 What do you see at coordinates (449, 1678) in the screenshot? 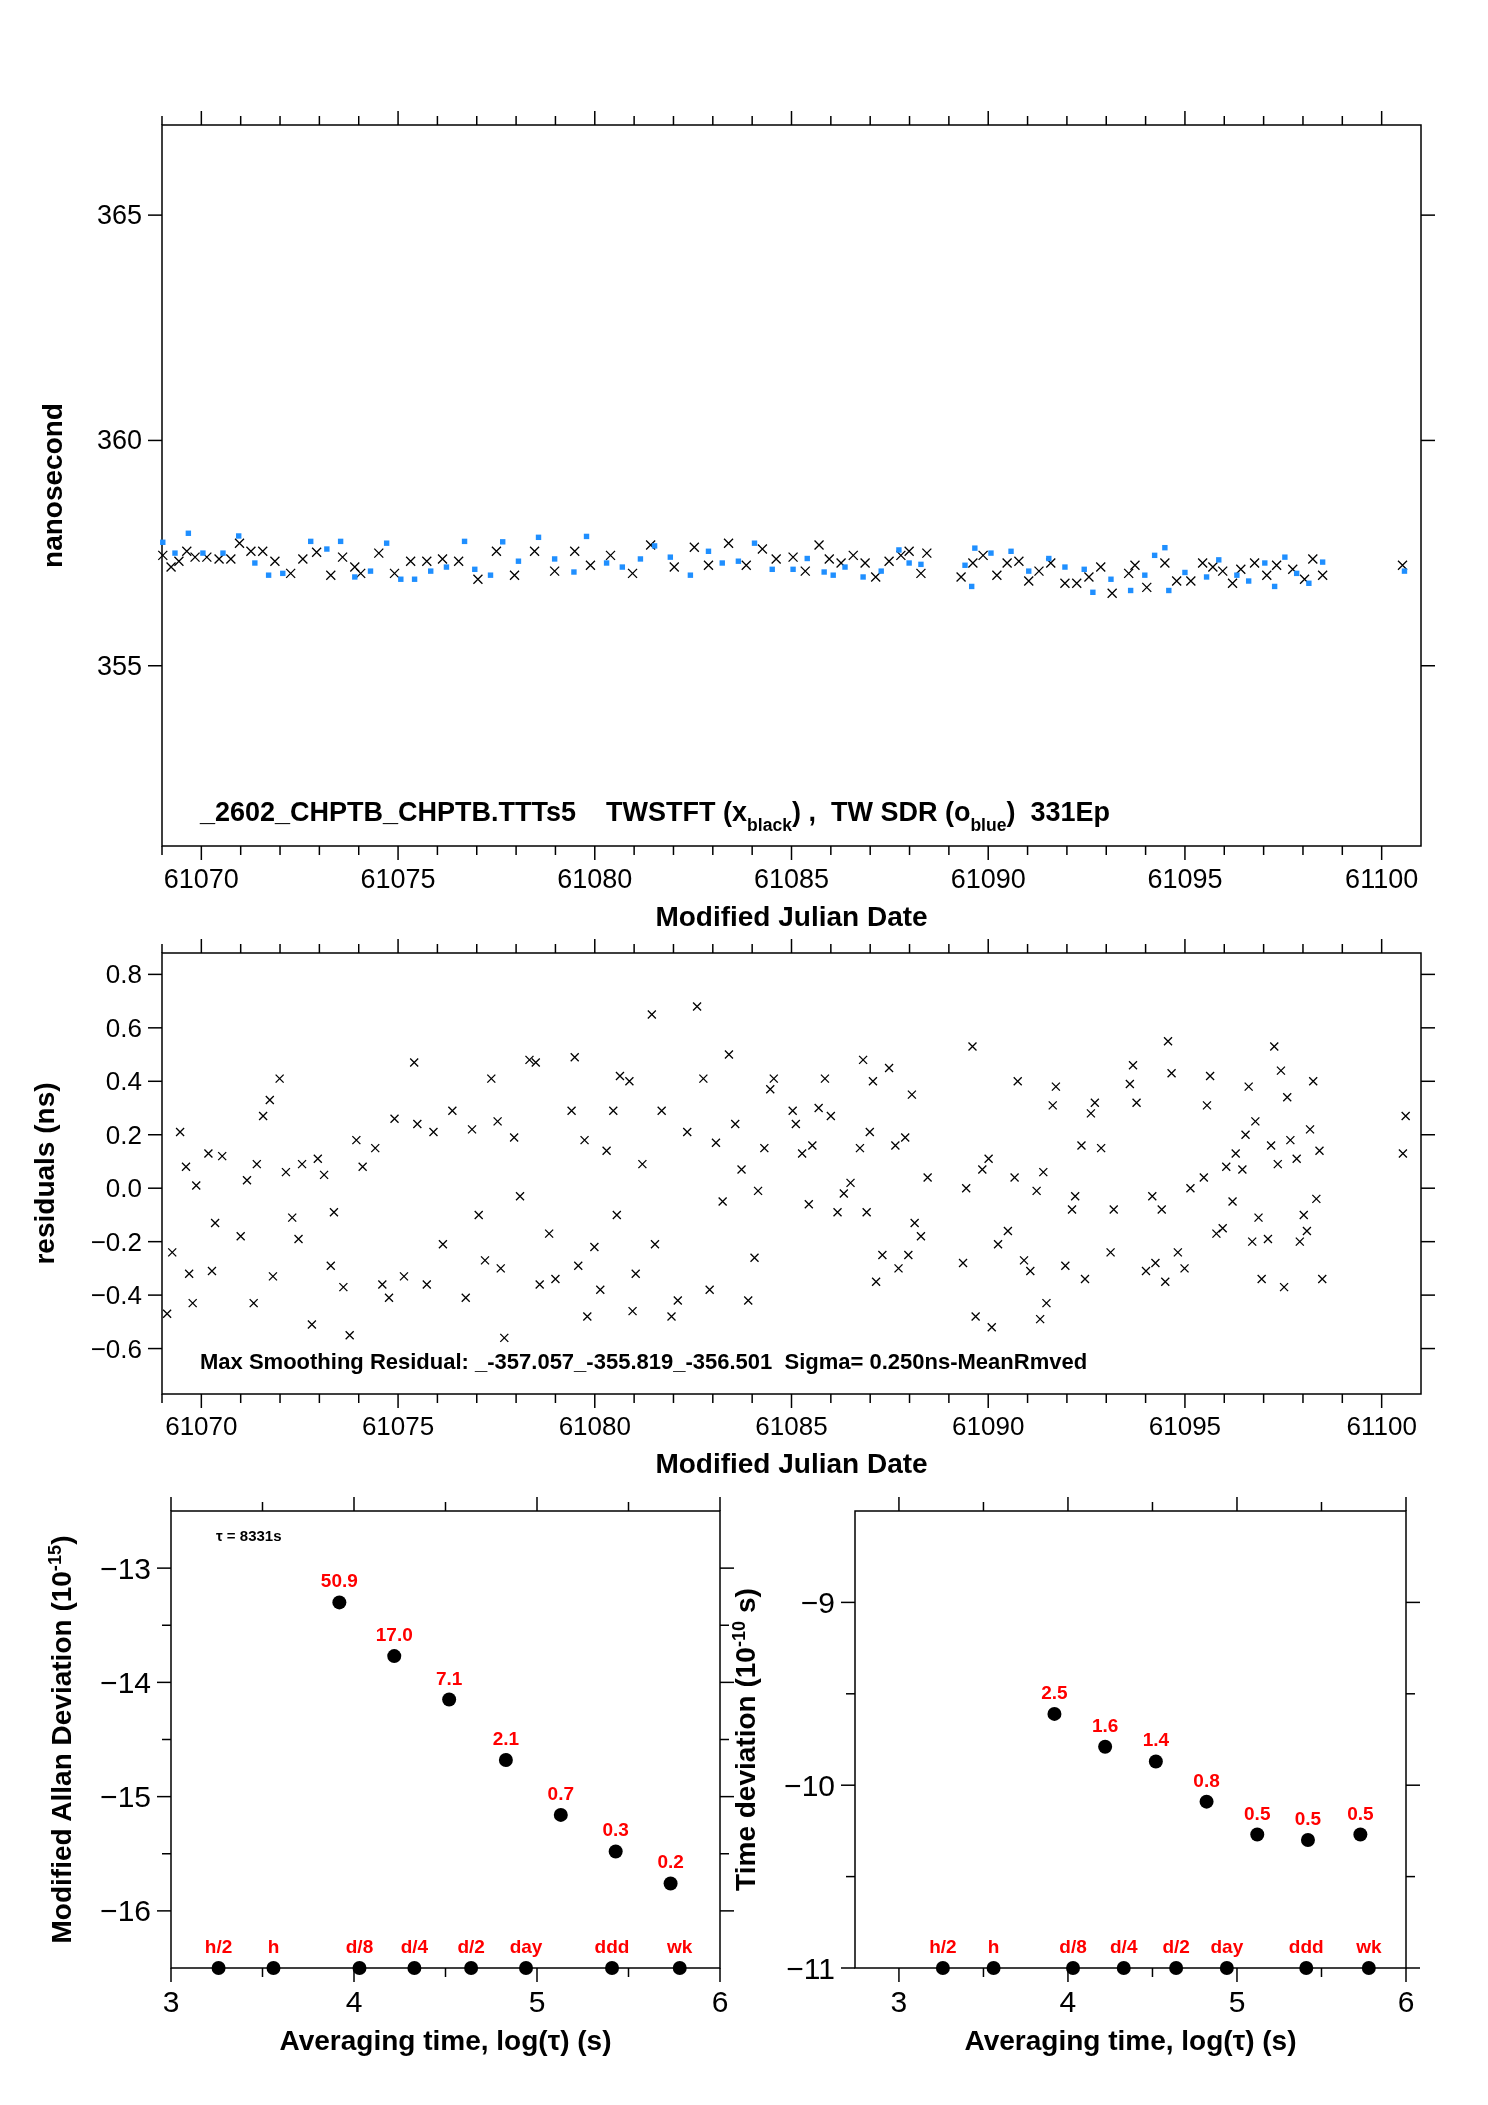
I see `annotation: 7.1` at bounding box center [449, 1678].